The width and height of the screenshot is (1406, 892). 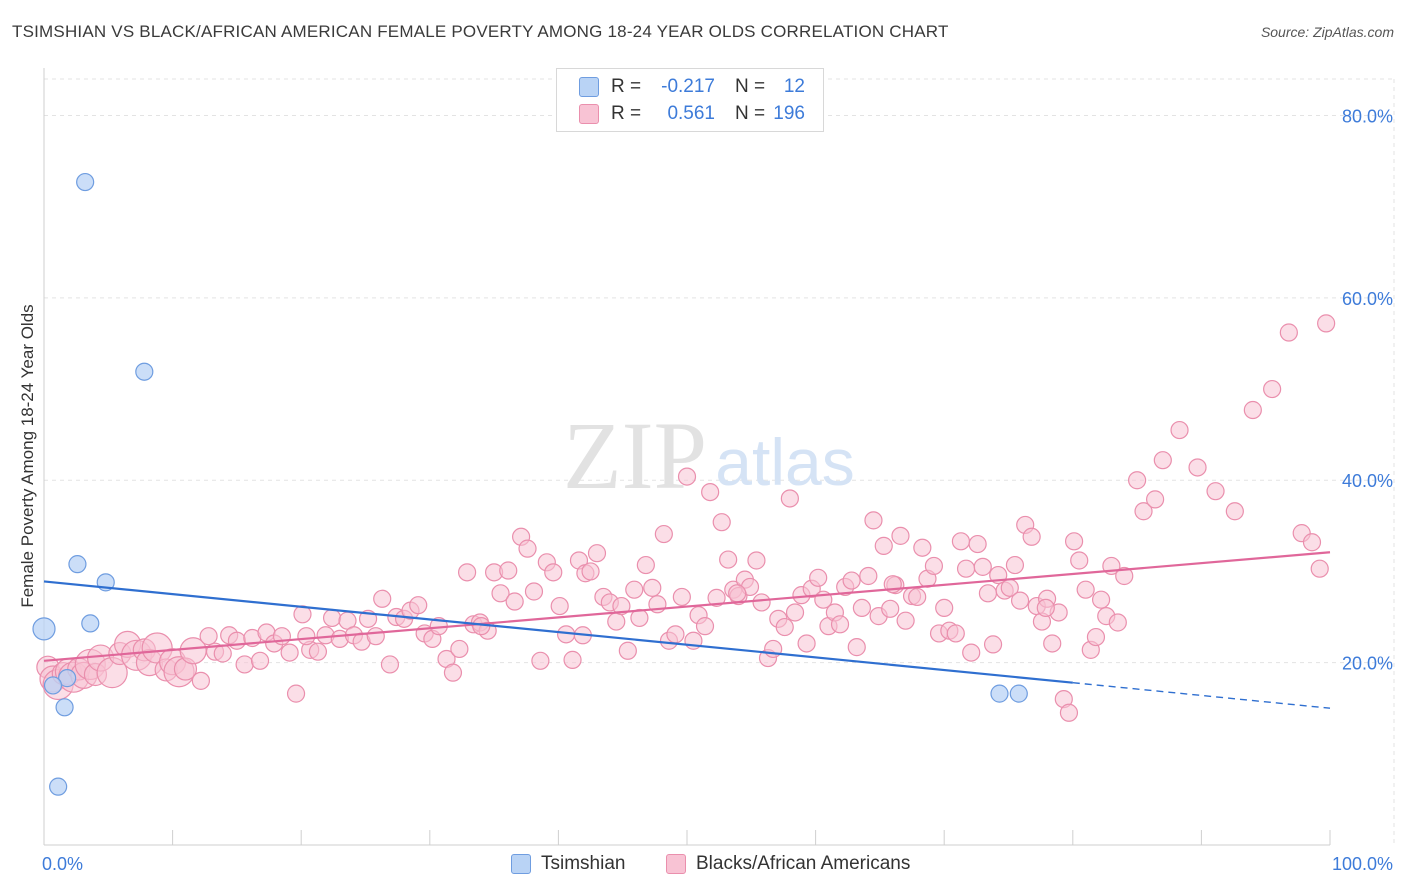 I want to click on bottom-legend-blacks: Blacks/African Americans, so click(x=788, y=864).